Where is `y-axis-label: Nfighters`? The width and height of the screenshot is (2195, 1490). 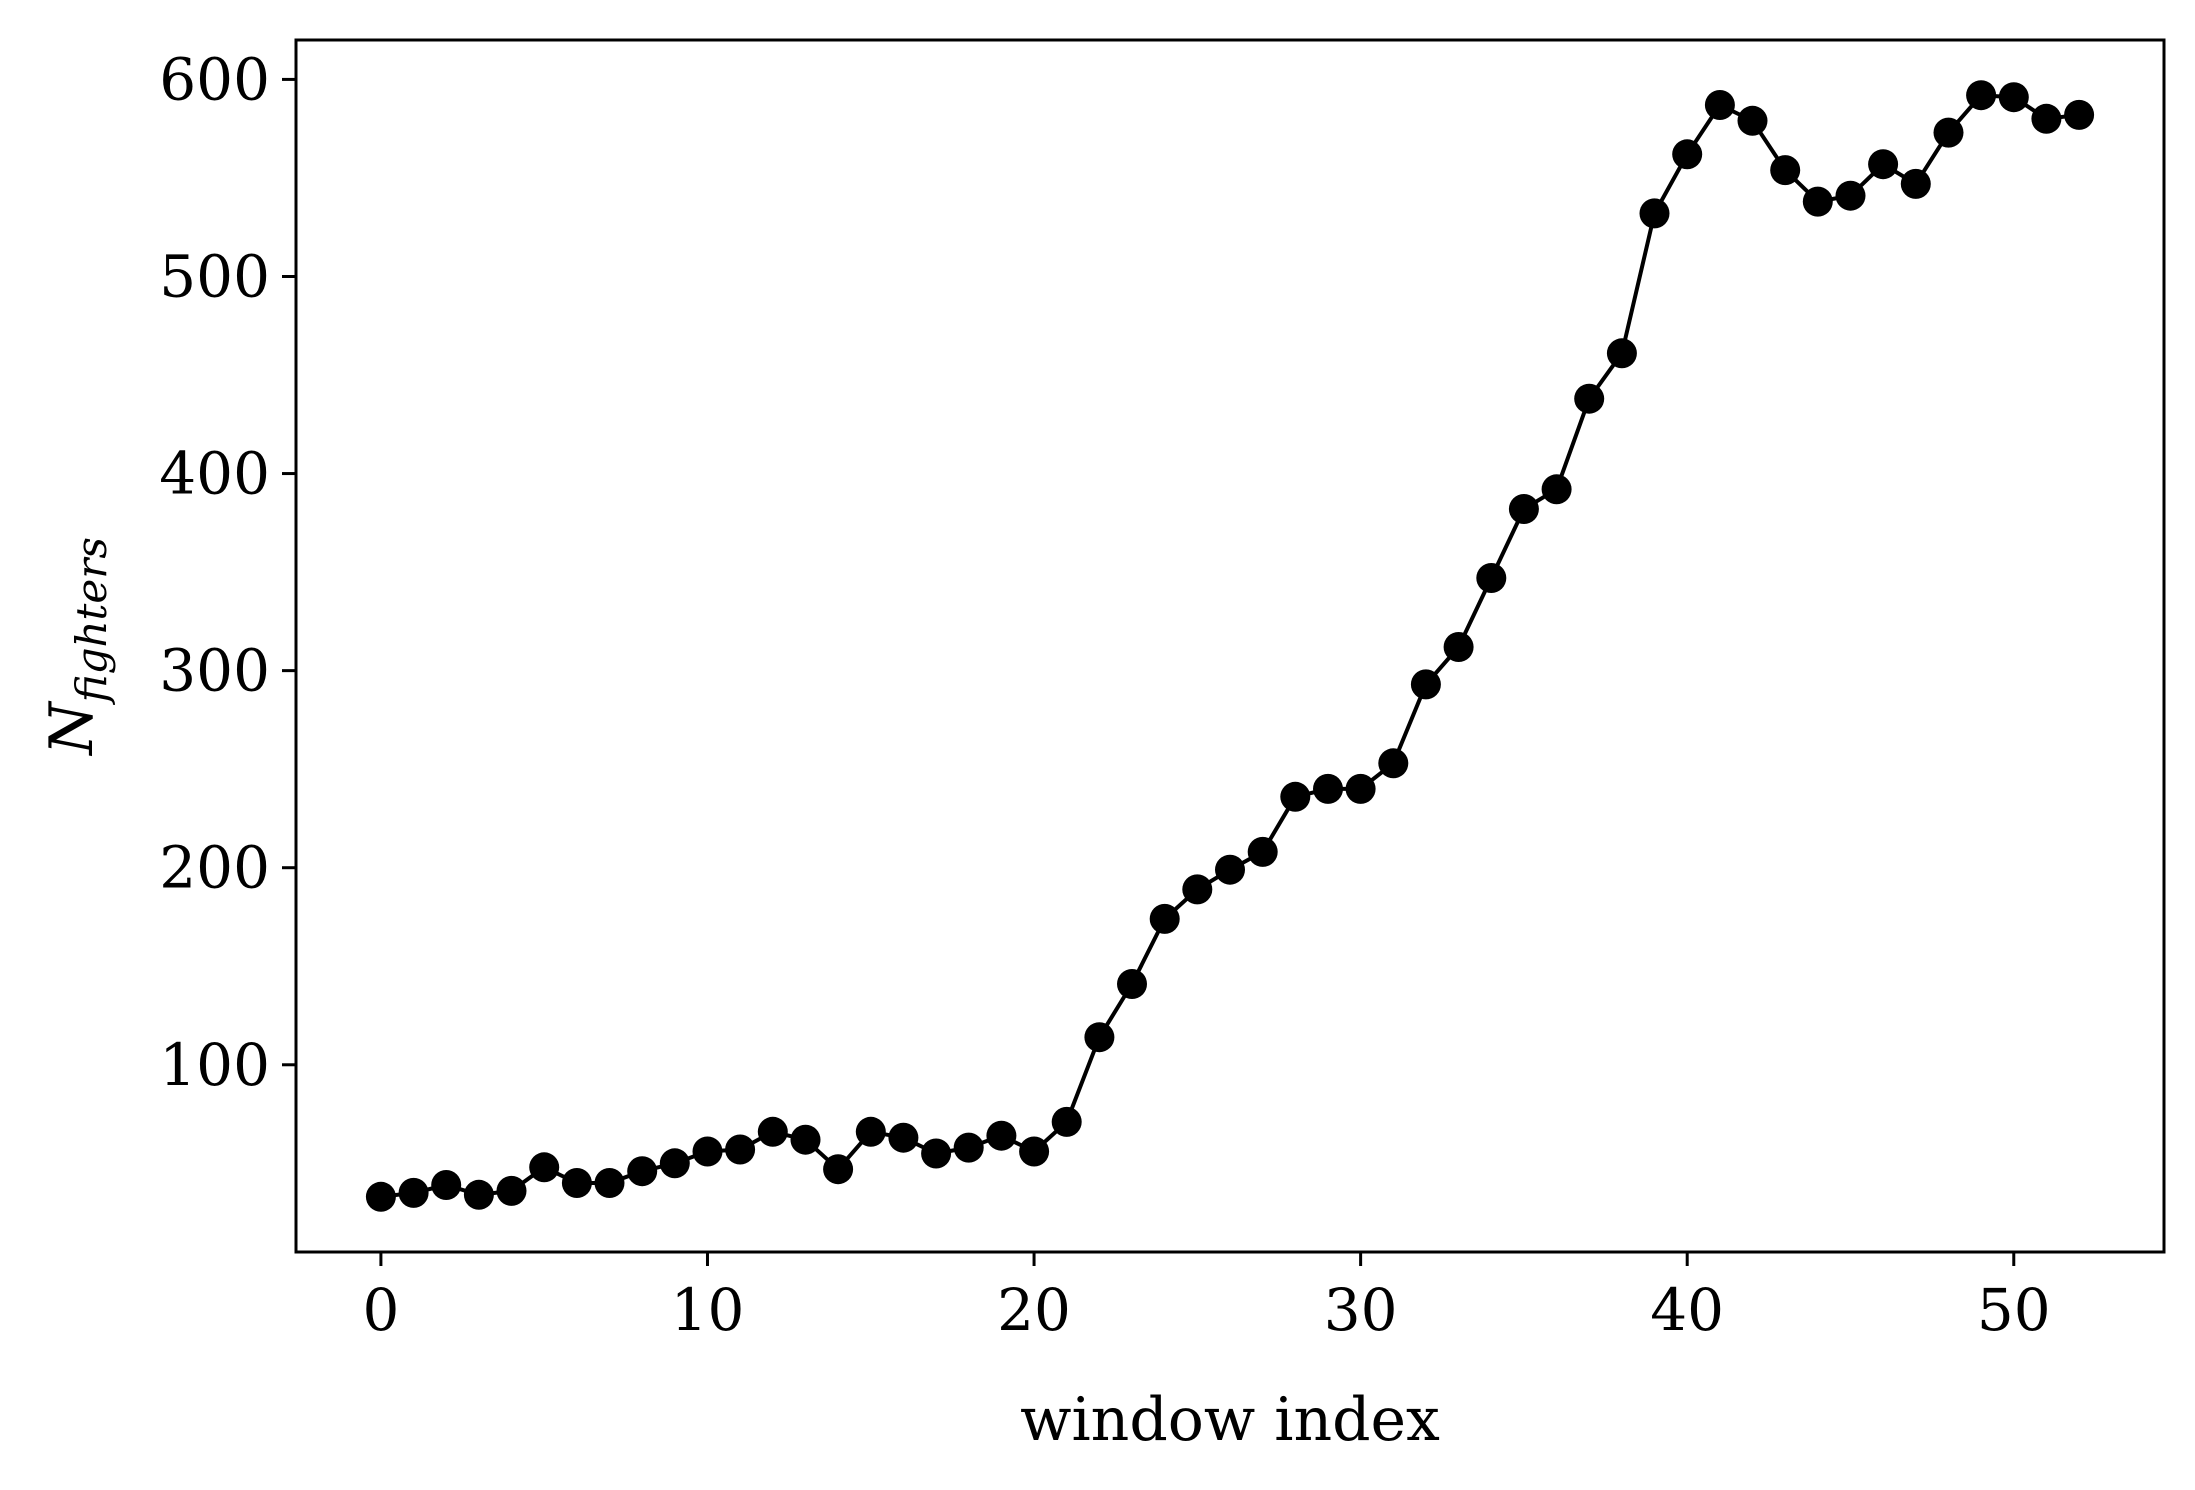
y-axis-label: Nfighters is located at coordinates (76, 647).